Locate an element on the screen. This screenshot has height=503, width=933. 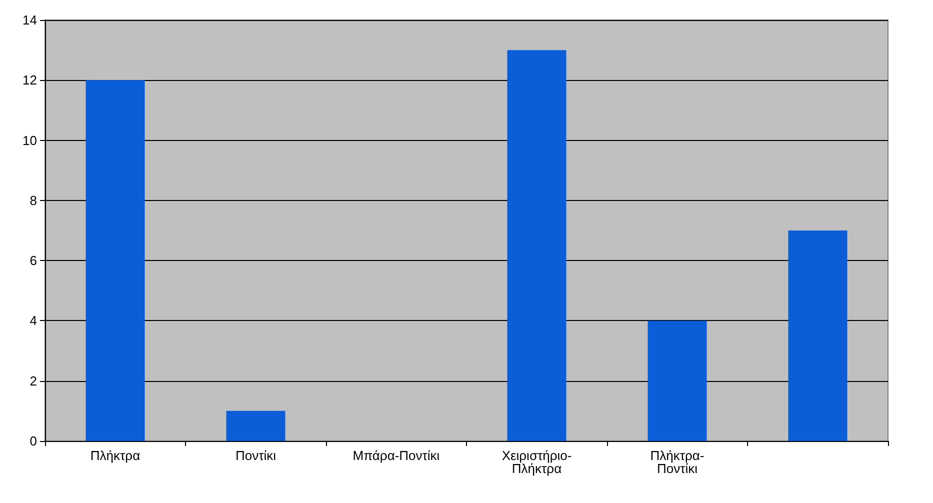
x-tick-label: Μπάρα-Ποντίκι is located at coordinates (396, 455).